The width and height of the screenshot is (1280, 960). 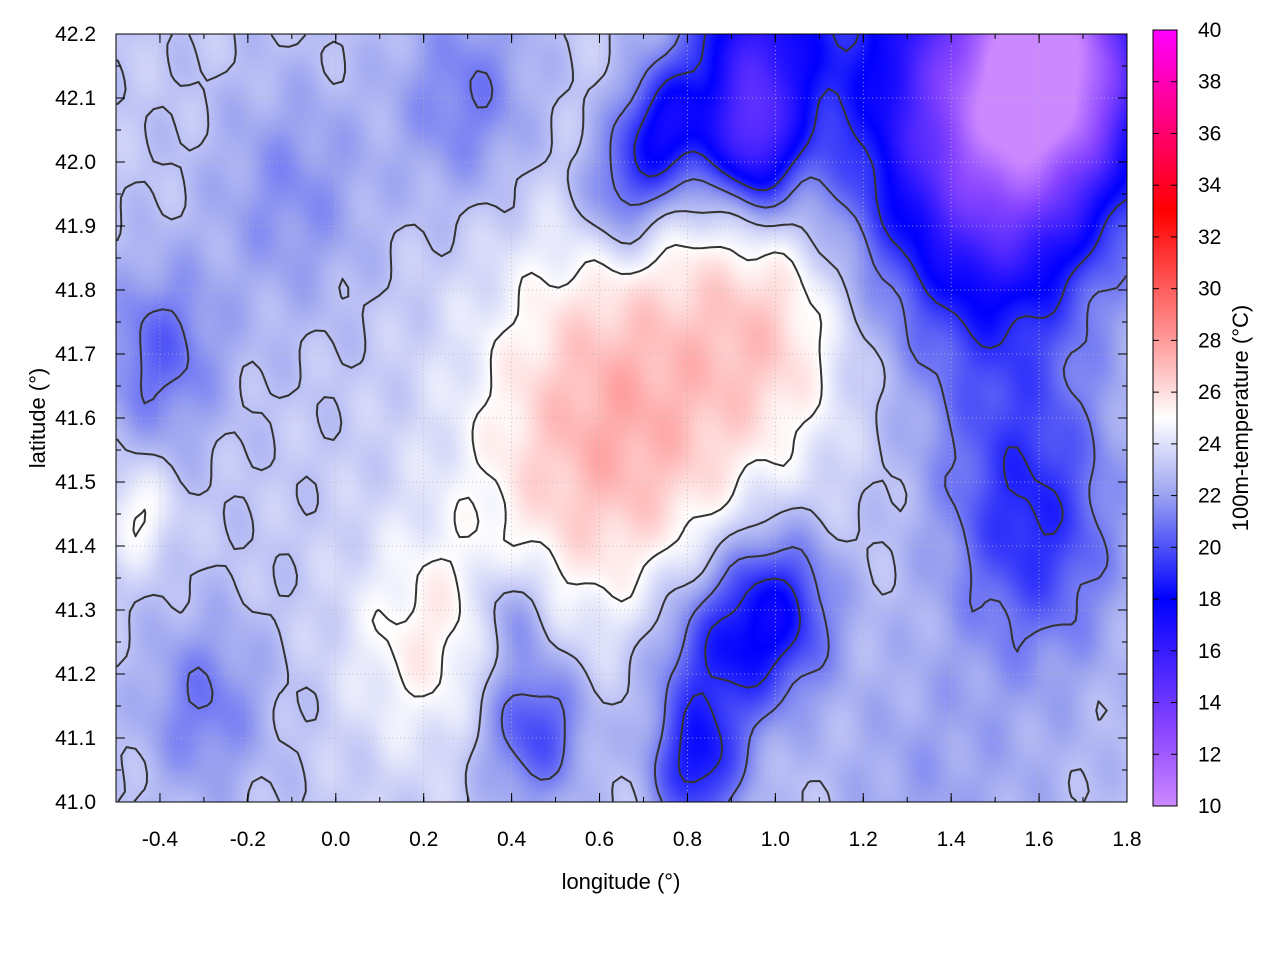 What do you see at coordinates (75, 674) in the screenshot?
I see `y-tick-label: 41.2` at bounding box center [75, 674].